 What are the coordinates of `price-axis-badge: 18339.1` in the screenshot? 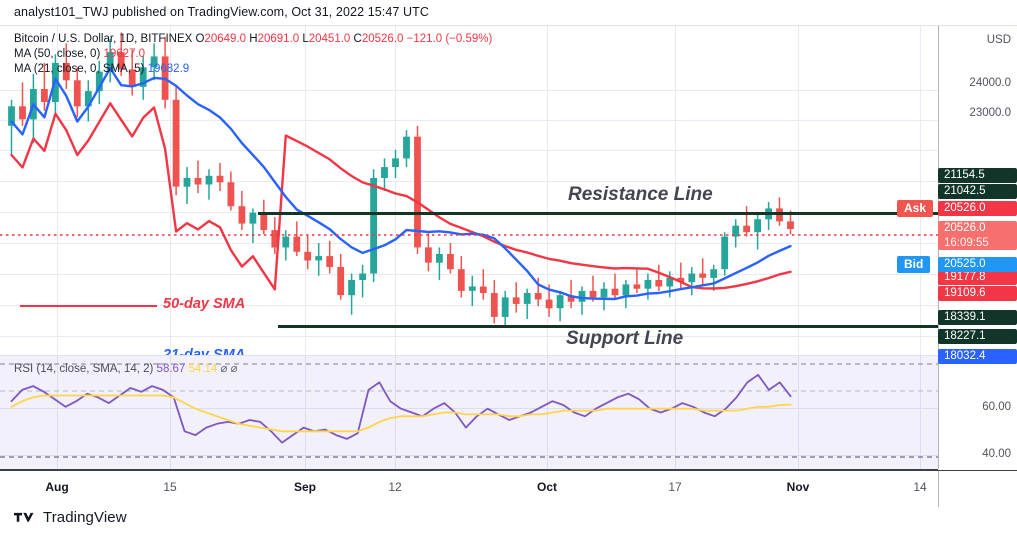 It's located at (977, 317).